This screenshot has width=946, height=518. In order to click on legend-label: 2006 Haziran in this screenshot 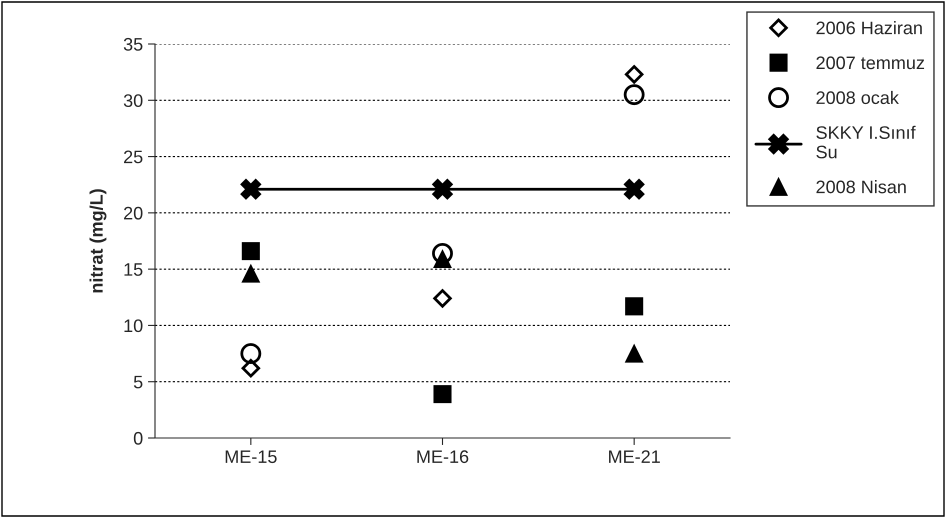, I will do `click(869, 27)`.